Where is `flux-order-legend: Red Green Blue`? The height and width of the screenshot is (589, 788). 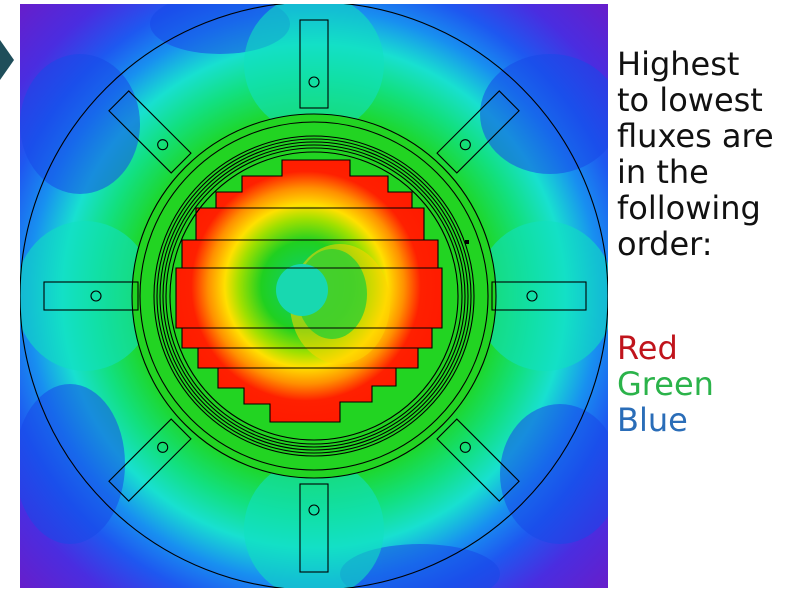 flux-order-legend: Red Green Blue is located at coordinates (702, 384).